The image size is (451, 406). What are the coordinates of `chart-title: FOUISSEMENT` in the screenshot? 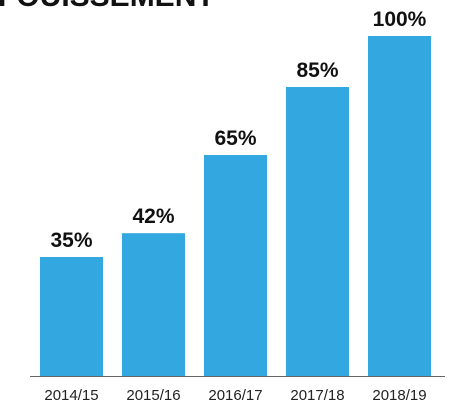 It's located at (107, 6).